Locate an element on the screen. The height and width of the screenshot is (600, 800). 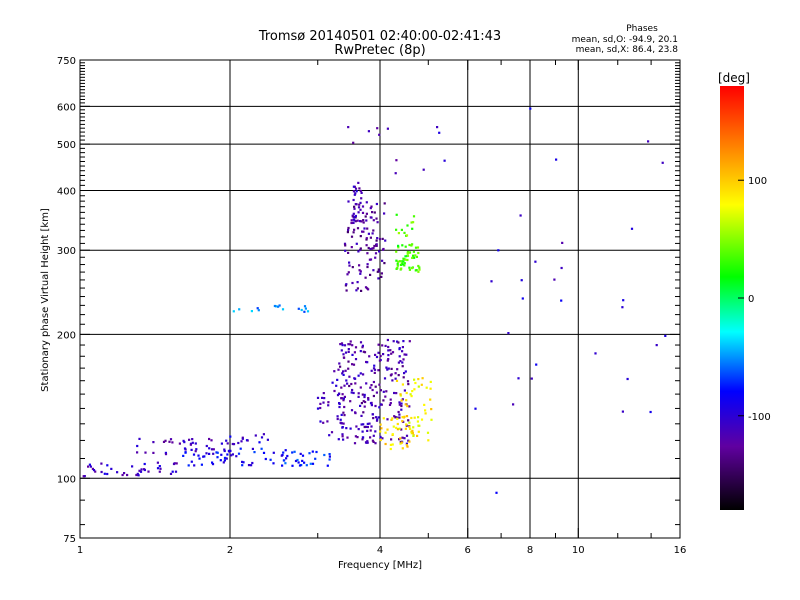
y-tick-label: 200 is located at coordinates (66, 335).